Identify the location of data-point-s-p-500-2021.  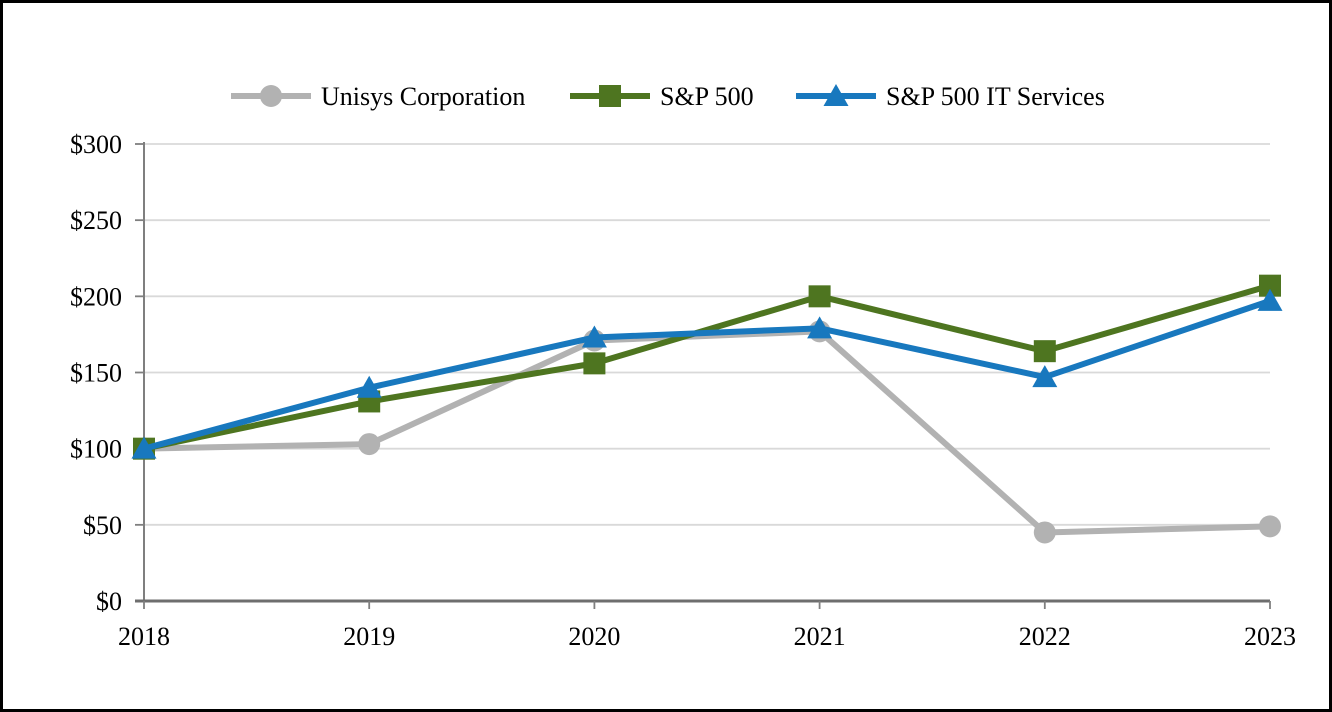
(819, 296).